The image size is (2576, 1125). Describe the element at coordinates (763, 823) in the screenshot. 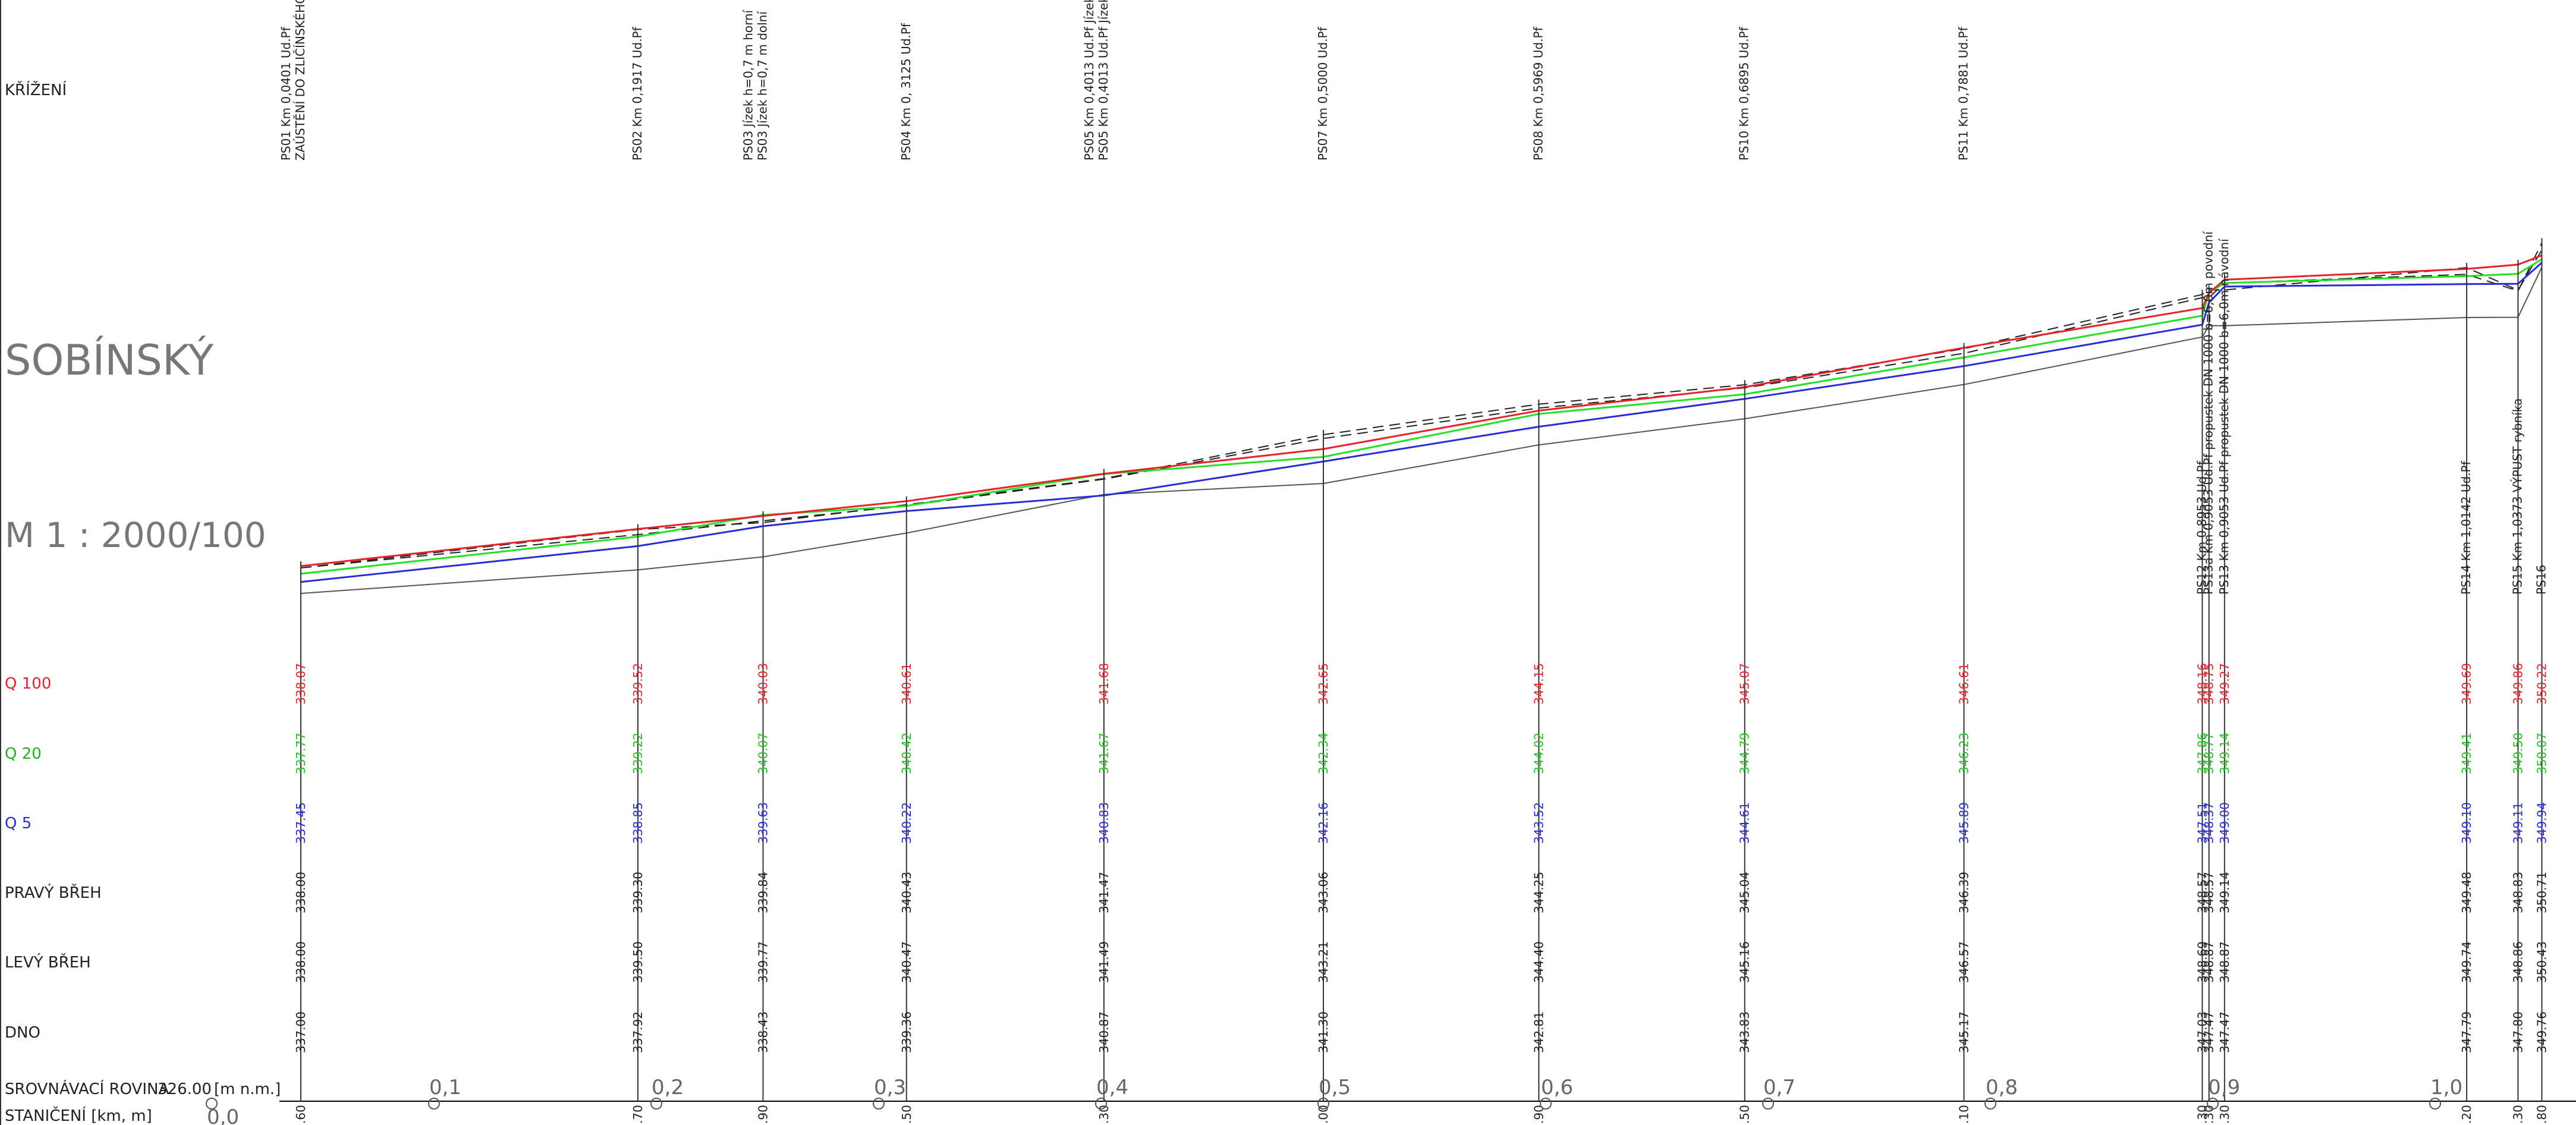

I see `q5-value: 339.63` at that location.